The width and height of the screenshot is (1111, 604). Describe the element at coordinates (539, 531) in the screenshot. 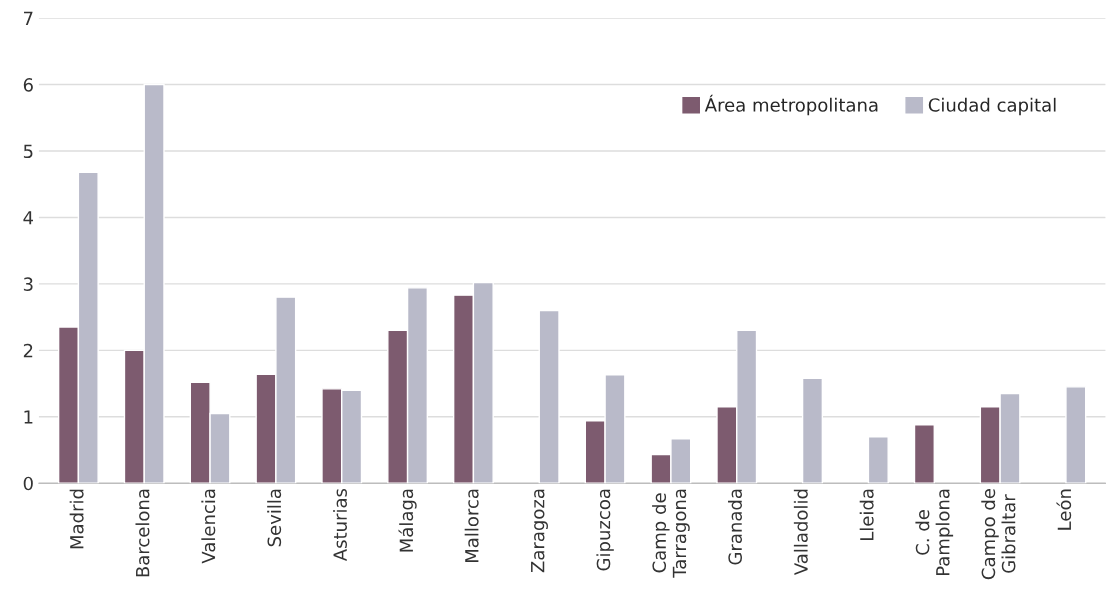

I see `x-tick-label: Zaragoza` at that location.